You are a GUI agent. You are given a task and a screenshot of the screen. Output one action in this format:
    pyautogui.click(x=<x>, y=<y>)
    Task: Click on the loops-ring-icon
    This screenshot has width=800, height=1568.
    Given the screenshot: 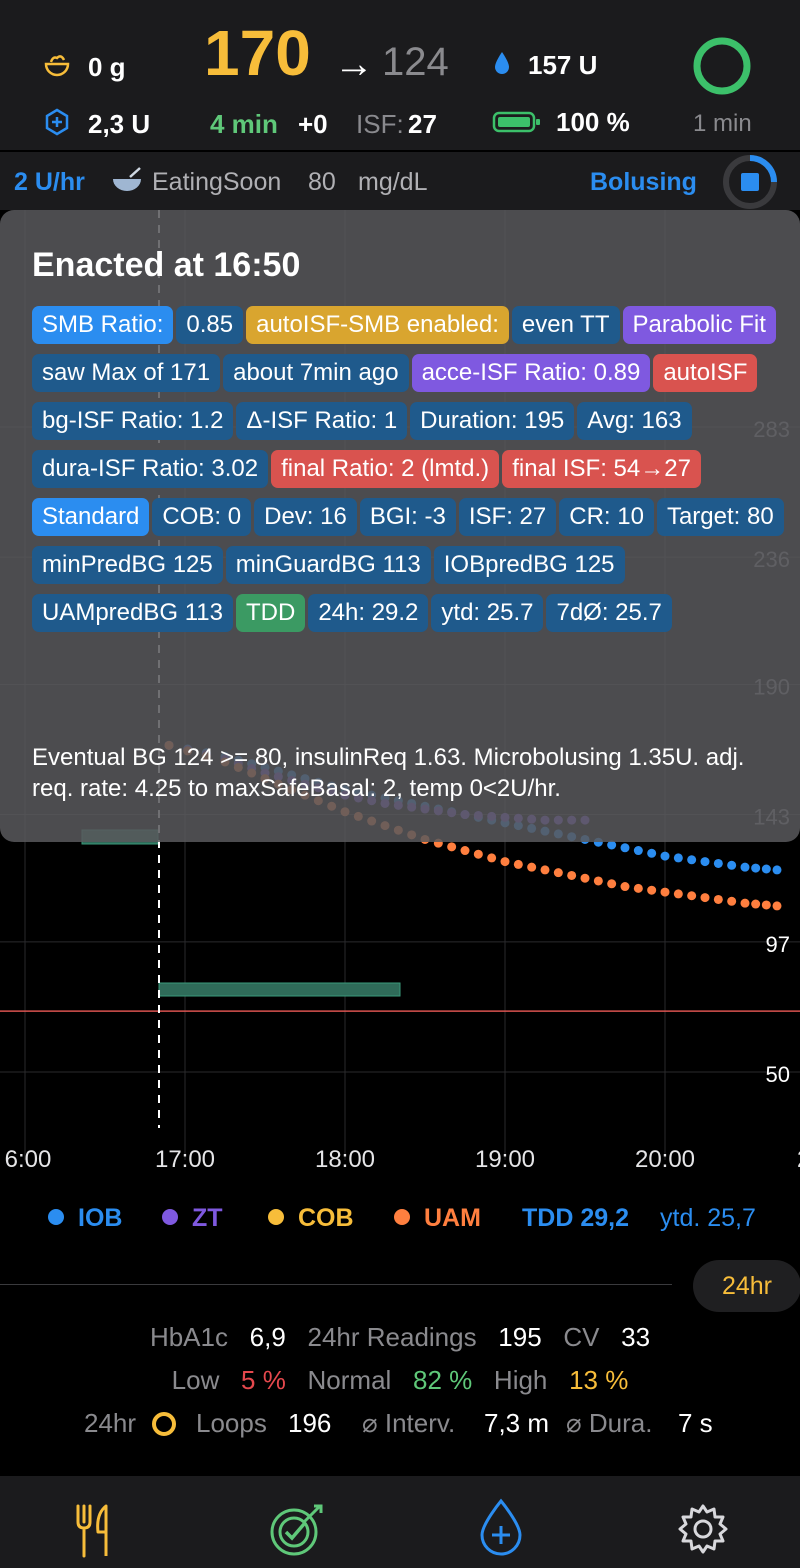 What is the action you would take?
    pyautogui.click(x=164, y=1427)
    